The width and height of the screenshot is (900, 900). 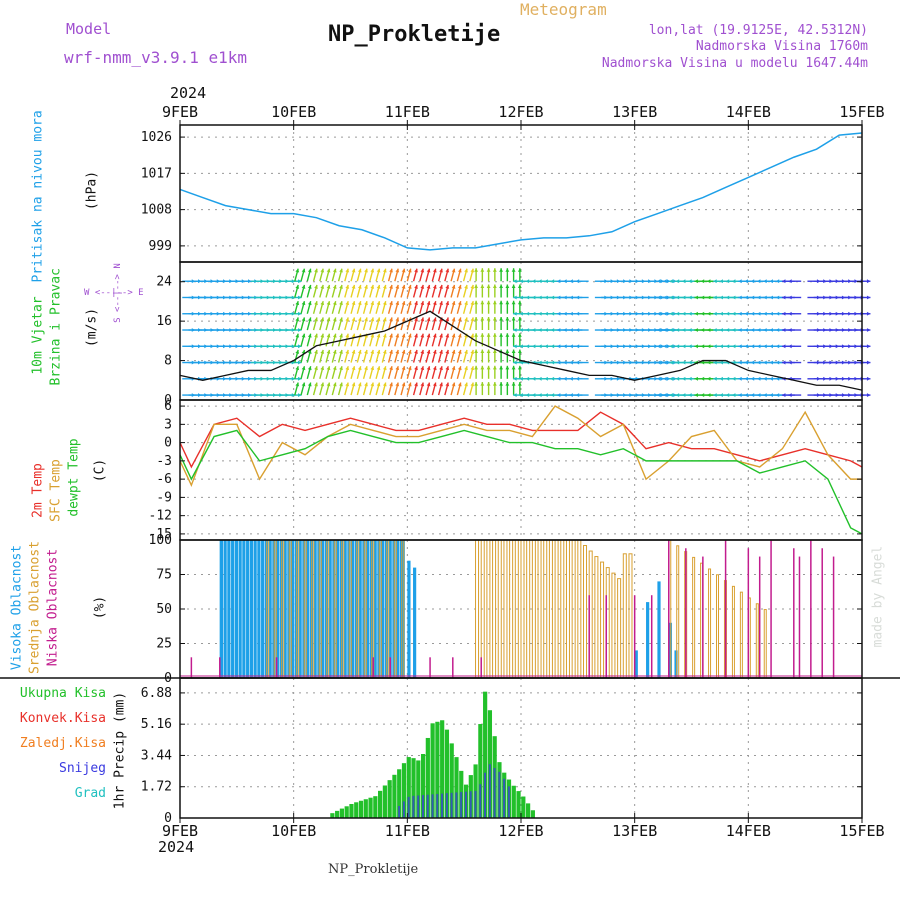 What do you see at coordinates (35, 607) in the screenshot?
I see `cloud-mid-label: Srednja Oblacnost` at bounding box center [35, 607].